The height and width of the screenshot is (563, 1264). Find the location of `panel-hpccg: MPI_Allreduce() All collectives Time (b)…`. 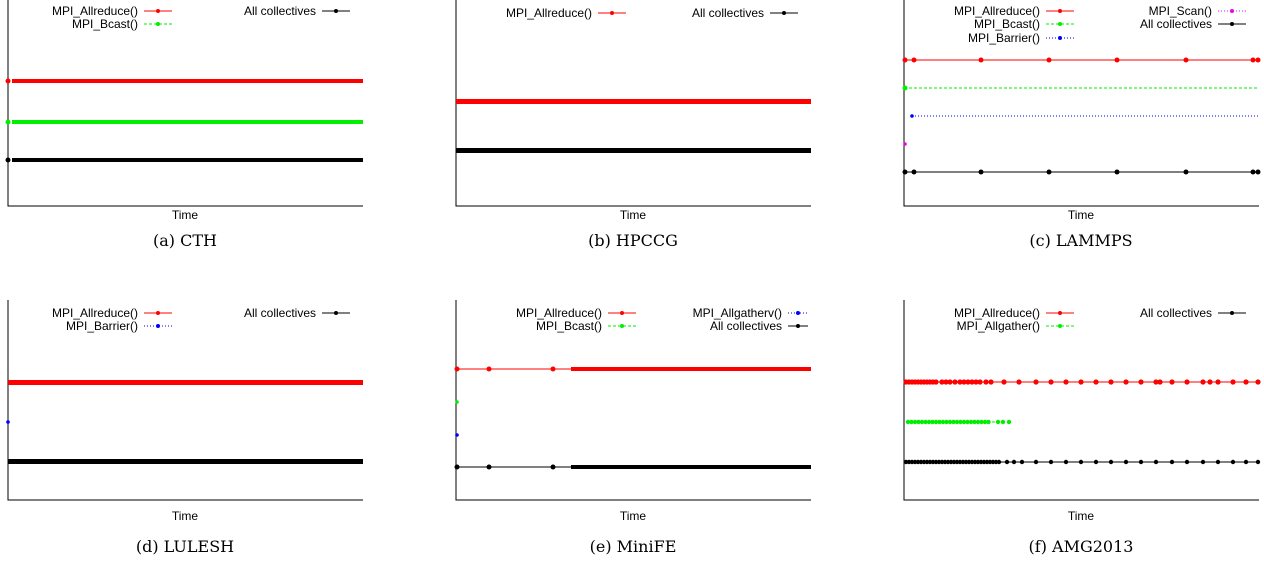

panel-hpccg: MPI_Allreduce() All collectives Time (b)… is located at coordinates (633, 125).